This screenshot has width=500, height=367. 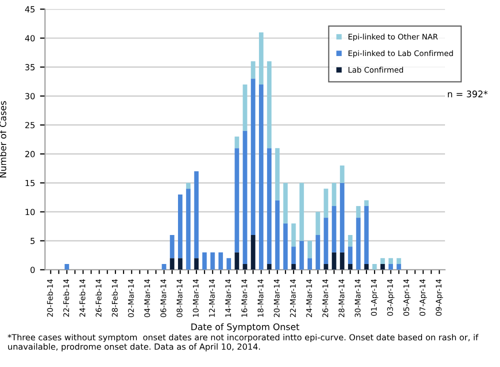 What do you see at coordinates (32, 270) in the screenshot?
I see `y-tick-label: 0` at bounding box center [32, 270].